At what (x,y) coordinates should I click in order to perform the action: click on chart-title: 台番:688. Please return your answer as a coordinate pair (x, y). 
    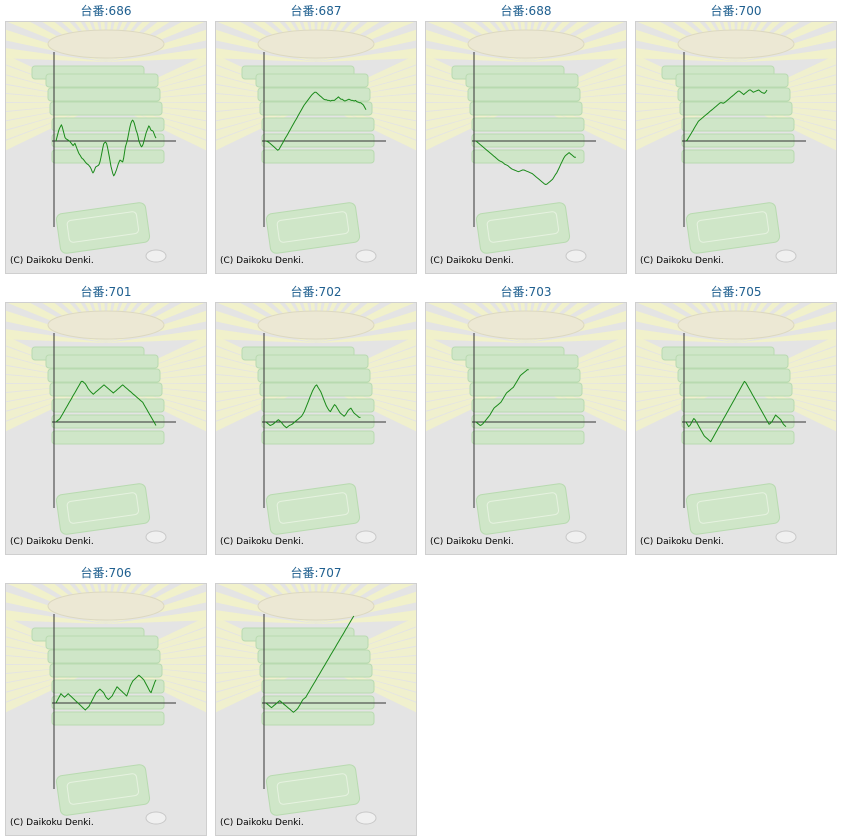
    Looking at the image, I should click on (526, 11).